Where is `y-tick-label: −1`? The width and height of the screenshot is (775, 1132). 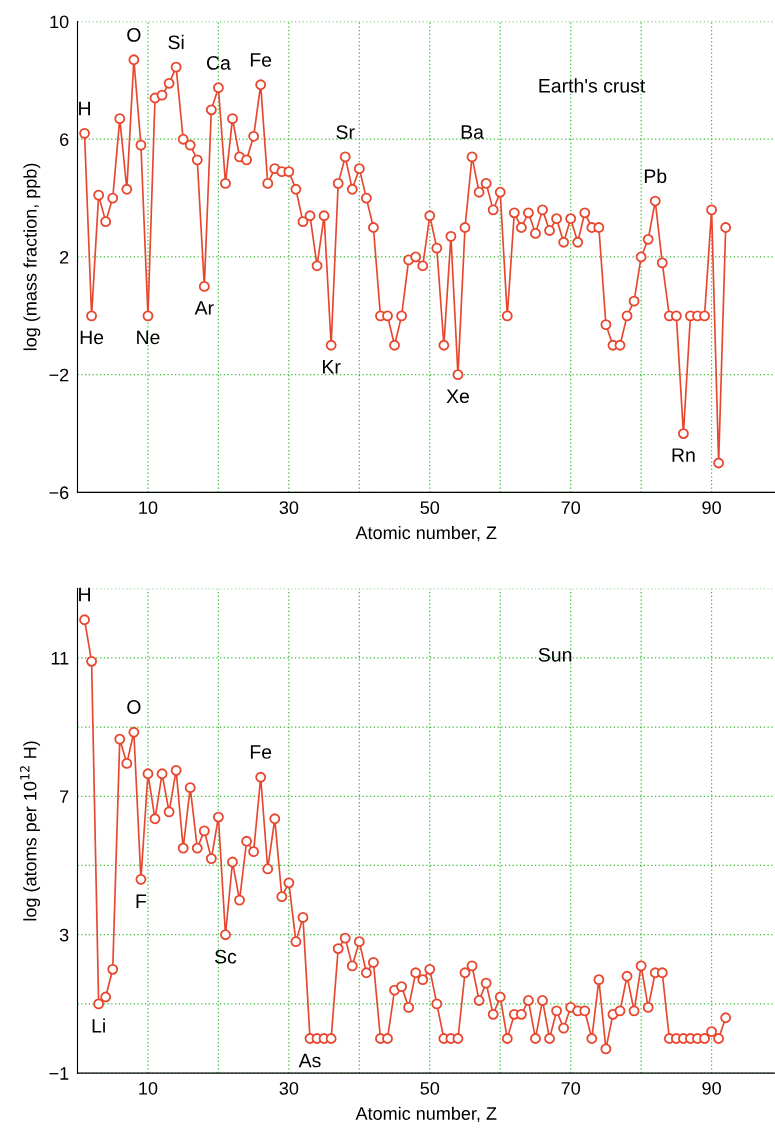
y-tick-label: −1 is located at coordinates (59, 1073).